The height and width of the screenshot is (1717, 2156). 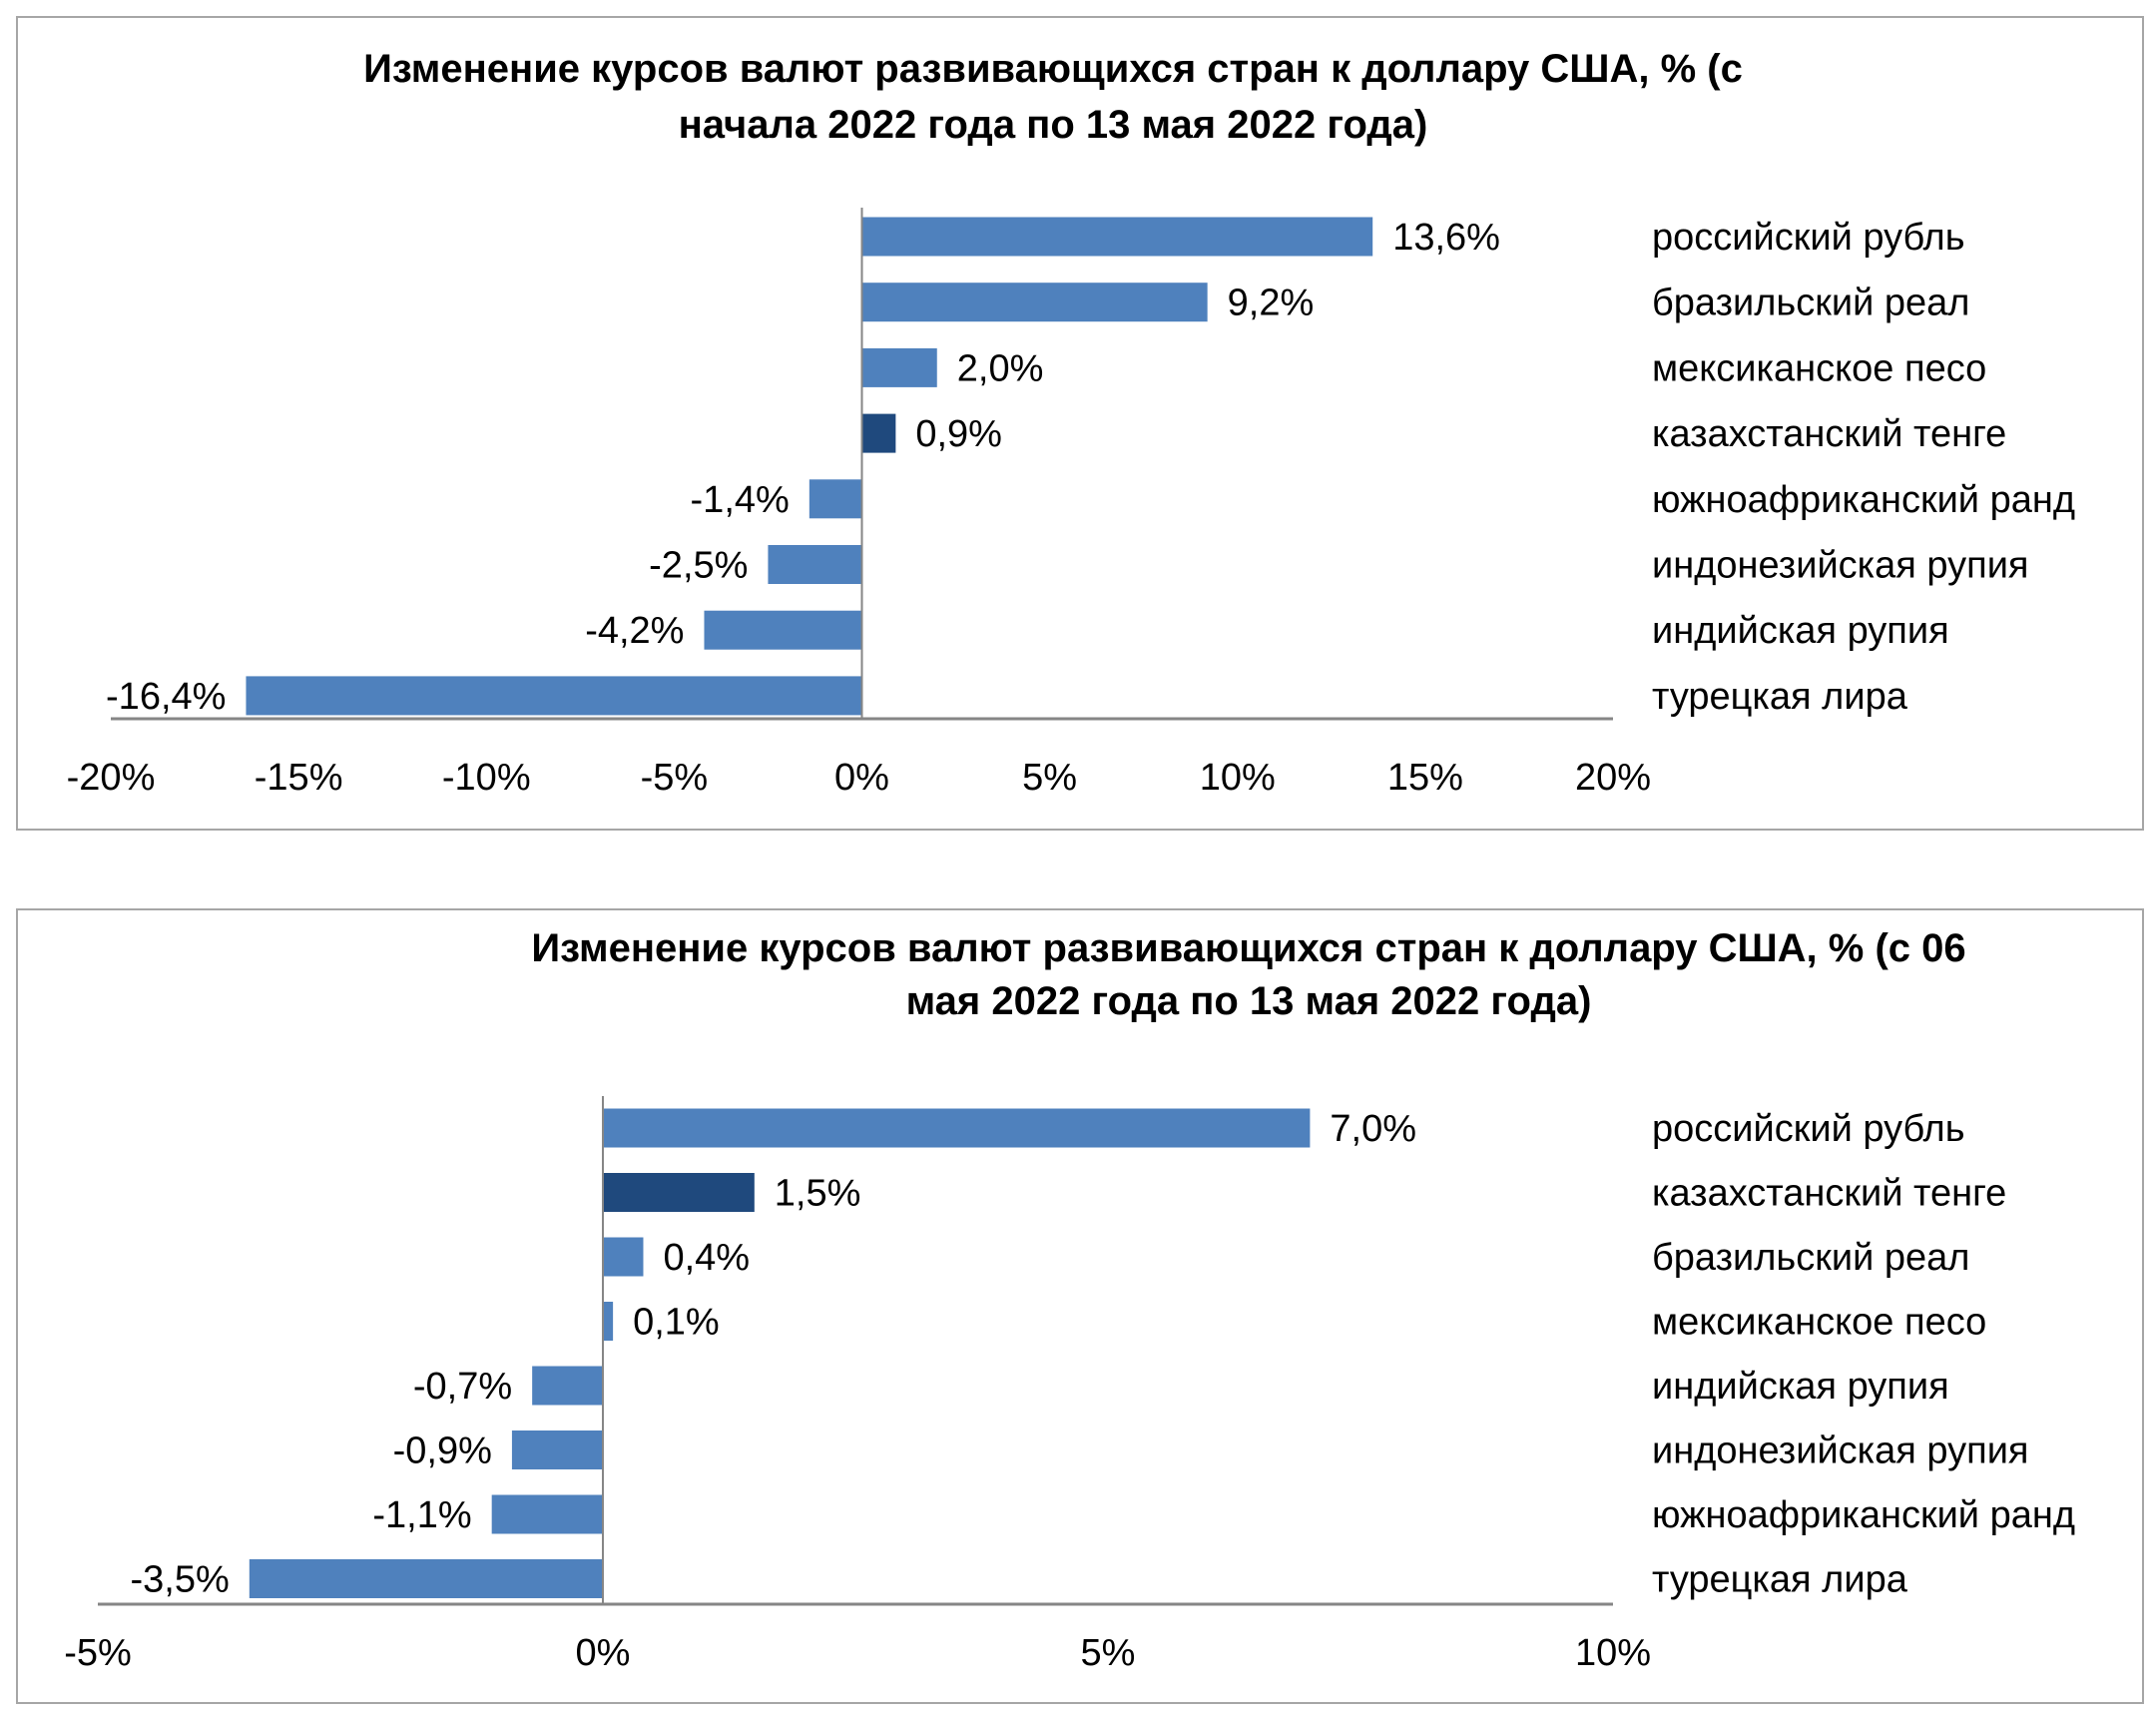 What do you see at coordinates (166, 697) in the screenshot?
I see `data-label: -16,4%` at bounding box center [166, 697].